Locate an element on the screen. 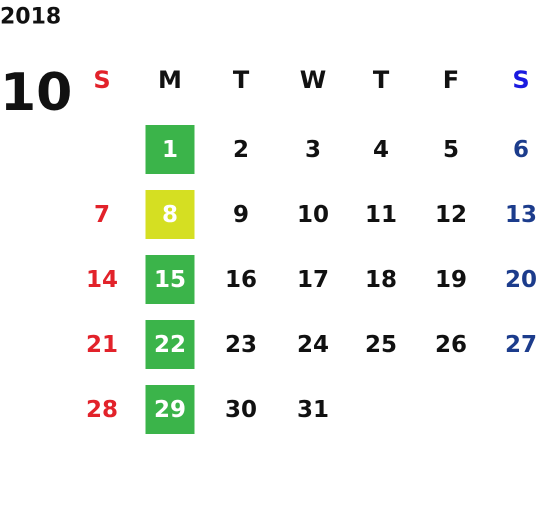 This screenshot has height=507, width=548. day-number: 28 is located at coordinates (102, 410).